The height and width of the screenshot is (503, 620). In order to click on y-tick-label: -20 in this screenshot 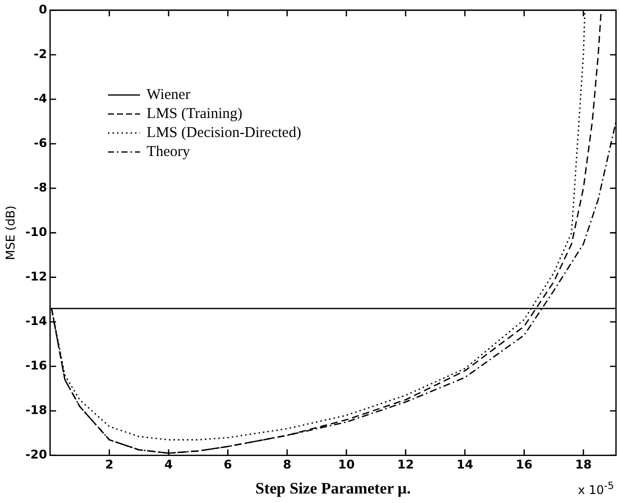, I will do `click(36, 455)`.